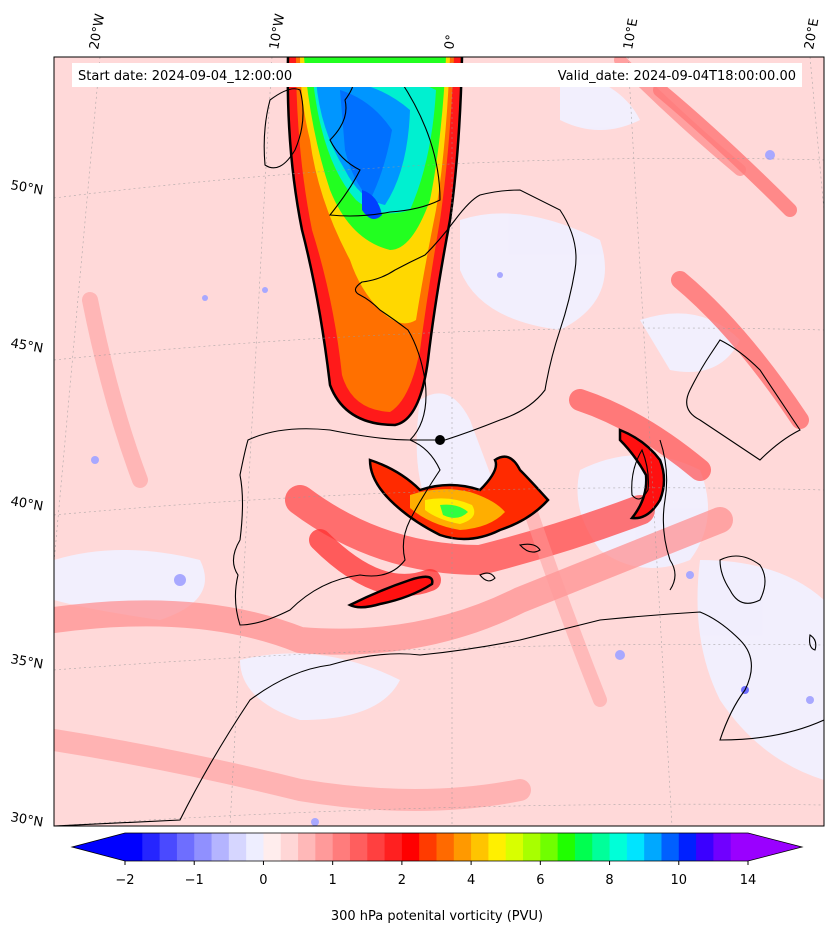 The image size is (832, 936). Describe the element at coordinates (631, 33) in the screenshot. I see `lon-label-10e: 10°E` at that location.